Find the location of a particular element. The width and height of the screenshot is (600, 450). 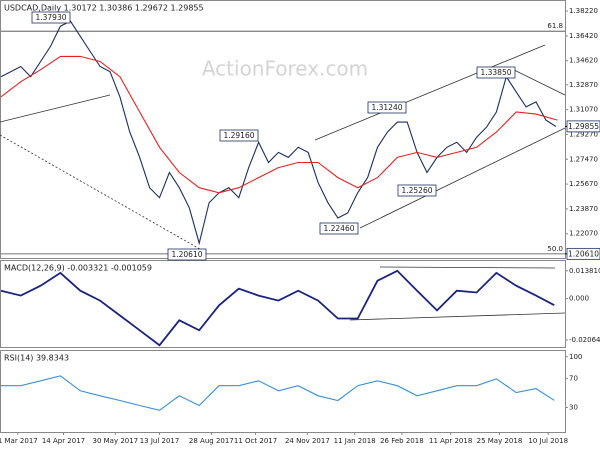

y-tick-label: 1.34620 is located at coordinates (583, 61).